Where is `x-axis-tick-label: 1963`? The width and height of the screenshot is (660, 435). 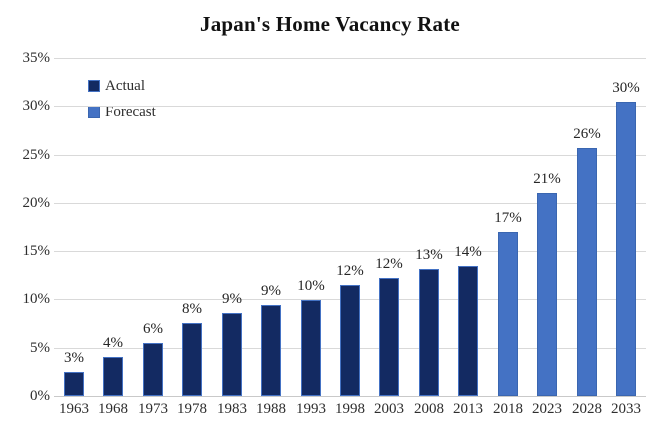
x-axis-tick-label: 1963 is located at coordinates (74, 409).